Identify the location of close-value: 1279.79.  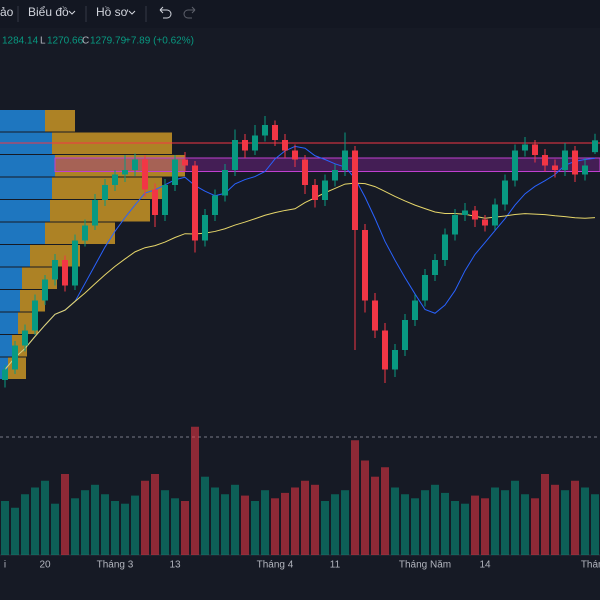
(108, 41).